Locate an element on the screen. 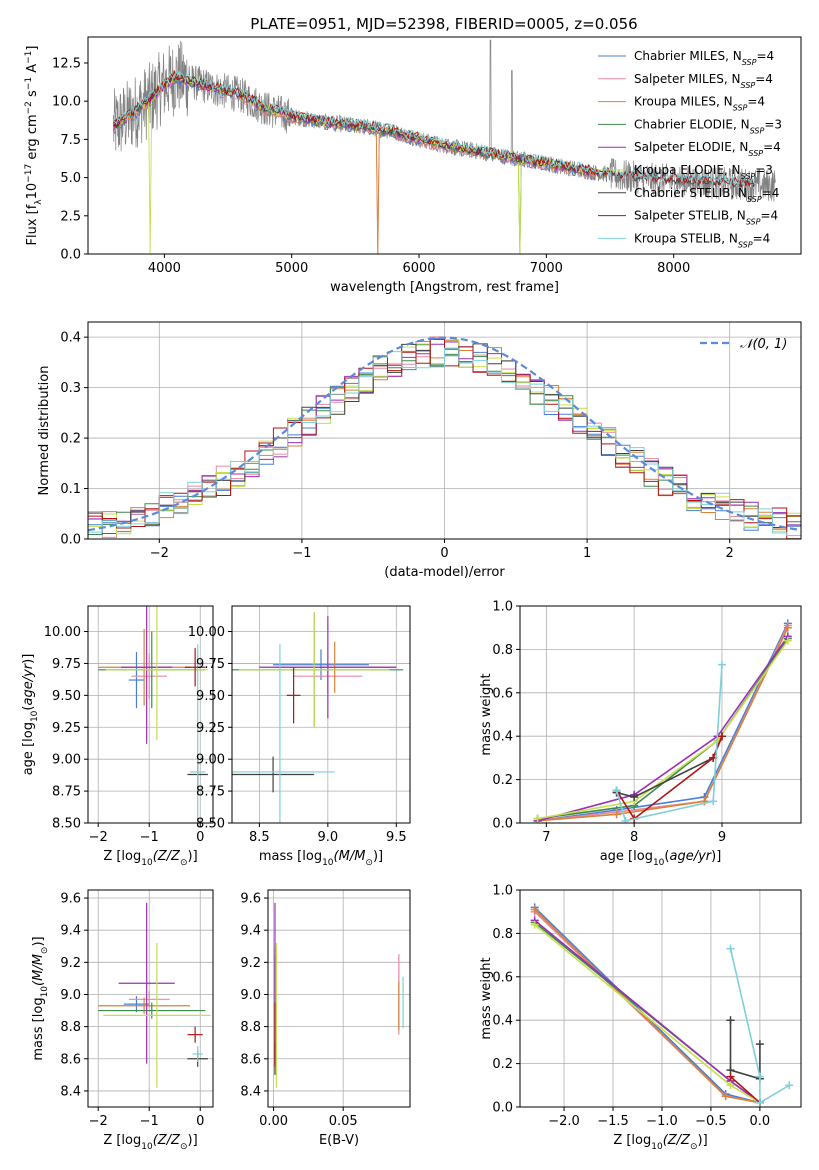 The image size is (819, 1170). legend-entry: Kroupa MILES, NSSP=4 is located at coordinates (699, 104).